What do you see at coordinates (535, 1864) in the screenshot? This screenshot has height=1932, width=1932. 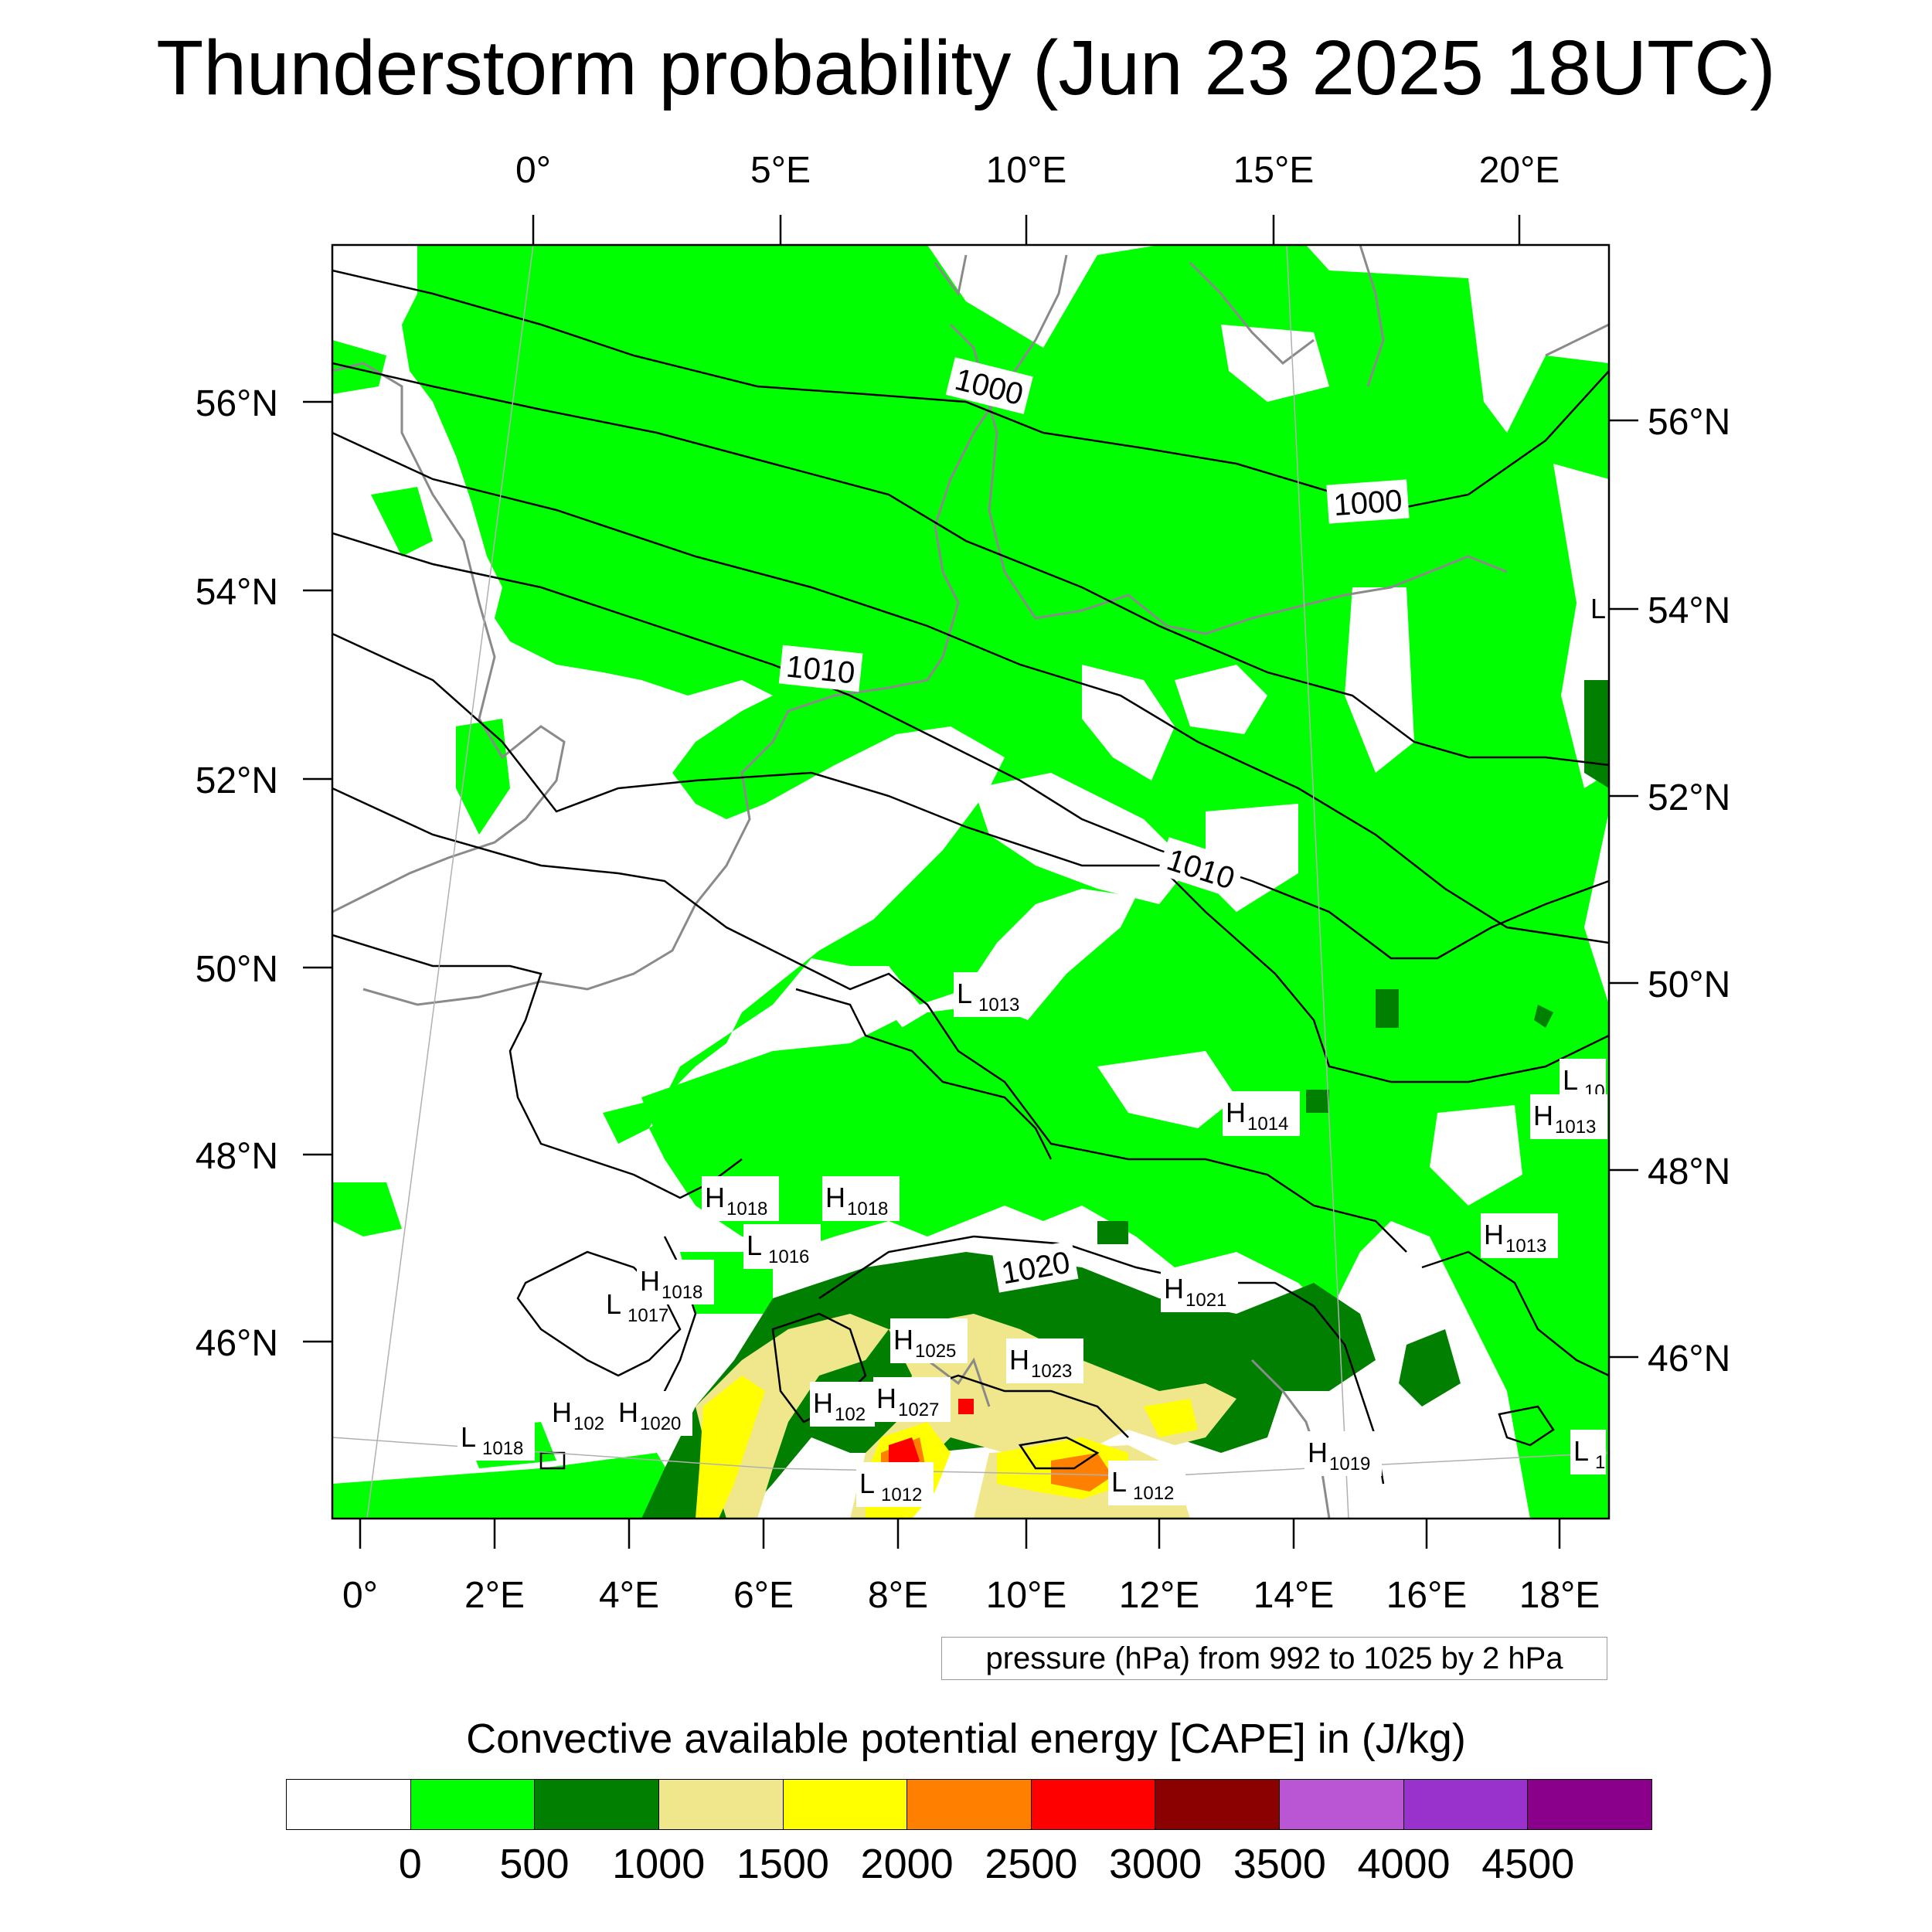 I see `colorbar-label: 500` at bounding box center [535, 1864].